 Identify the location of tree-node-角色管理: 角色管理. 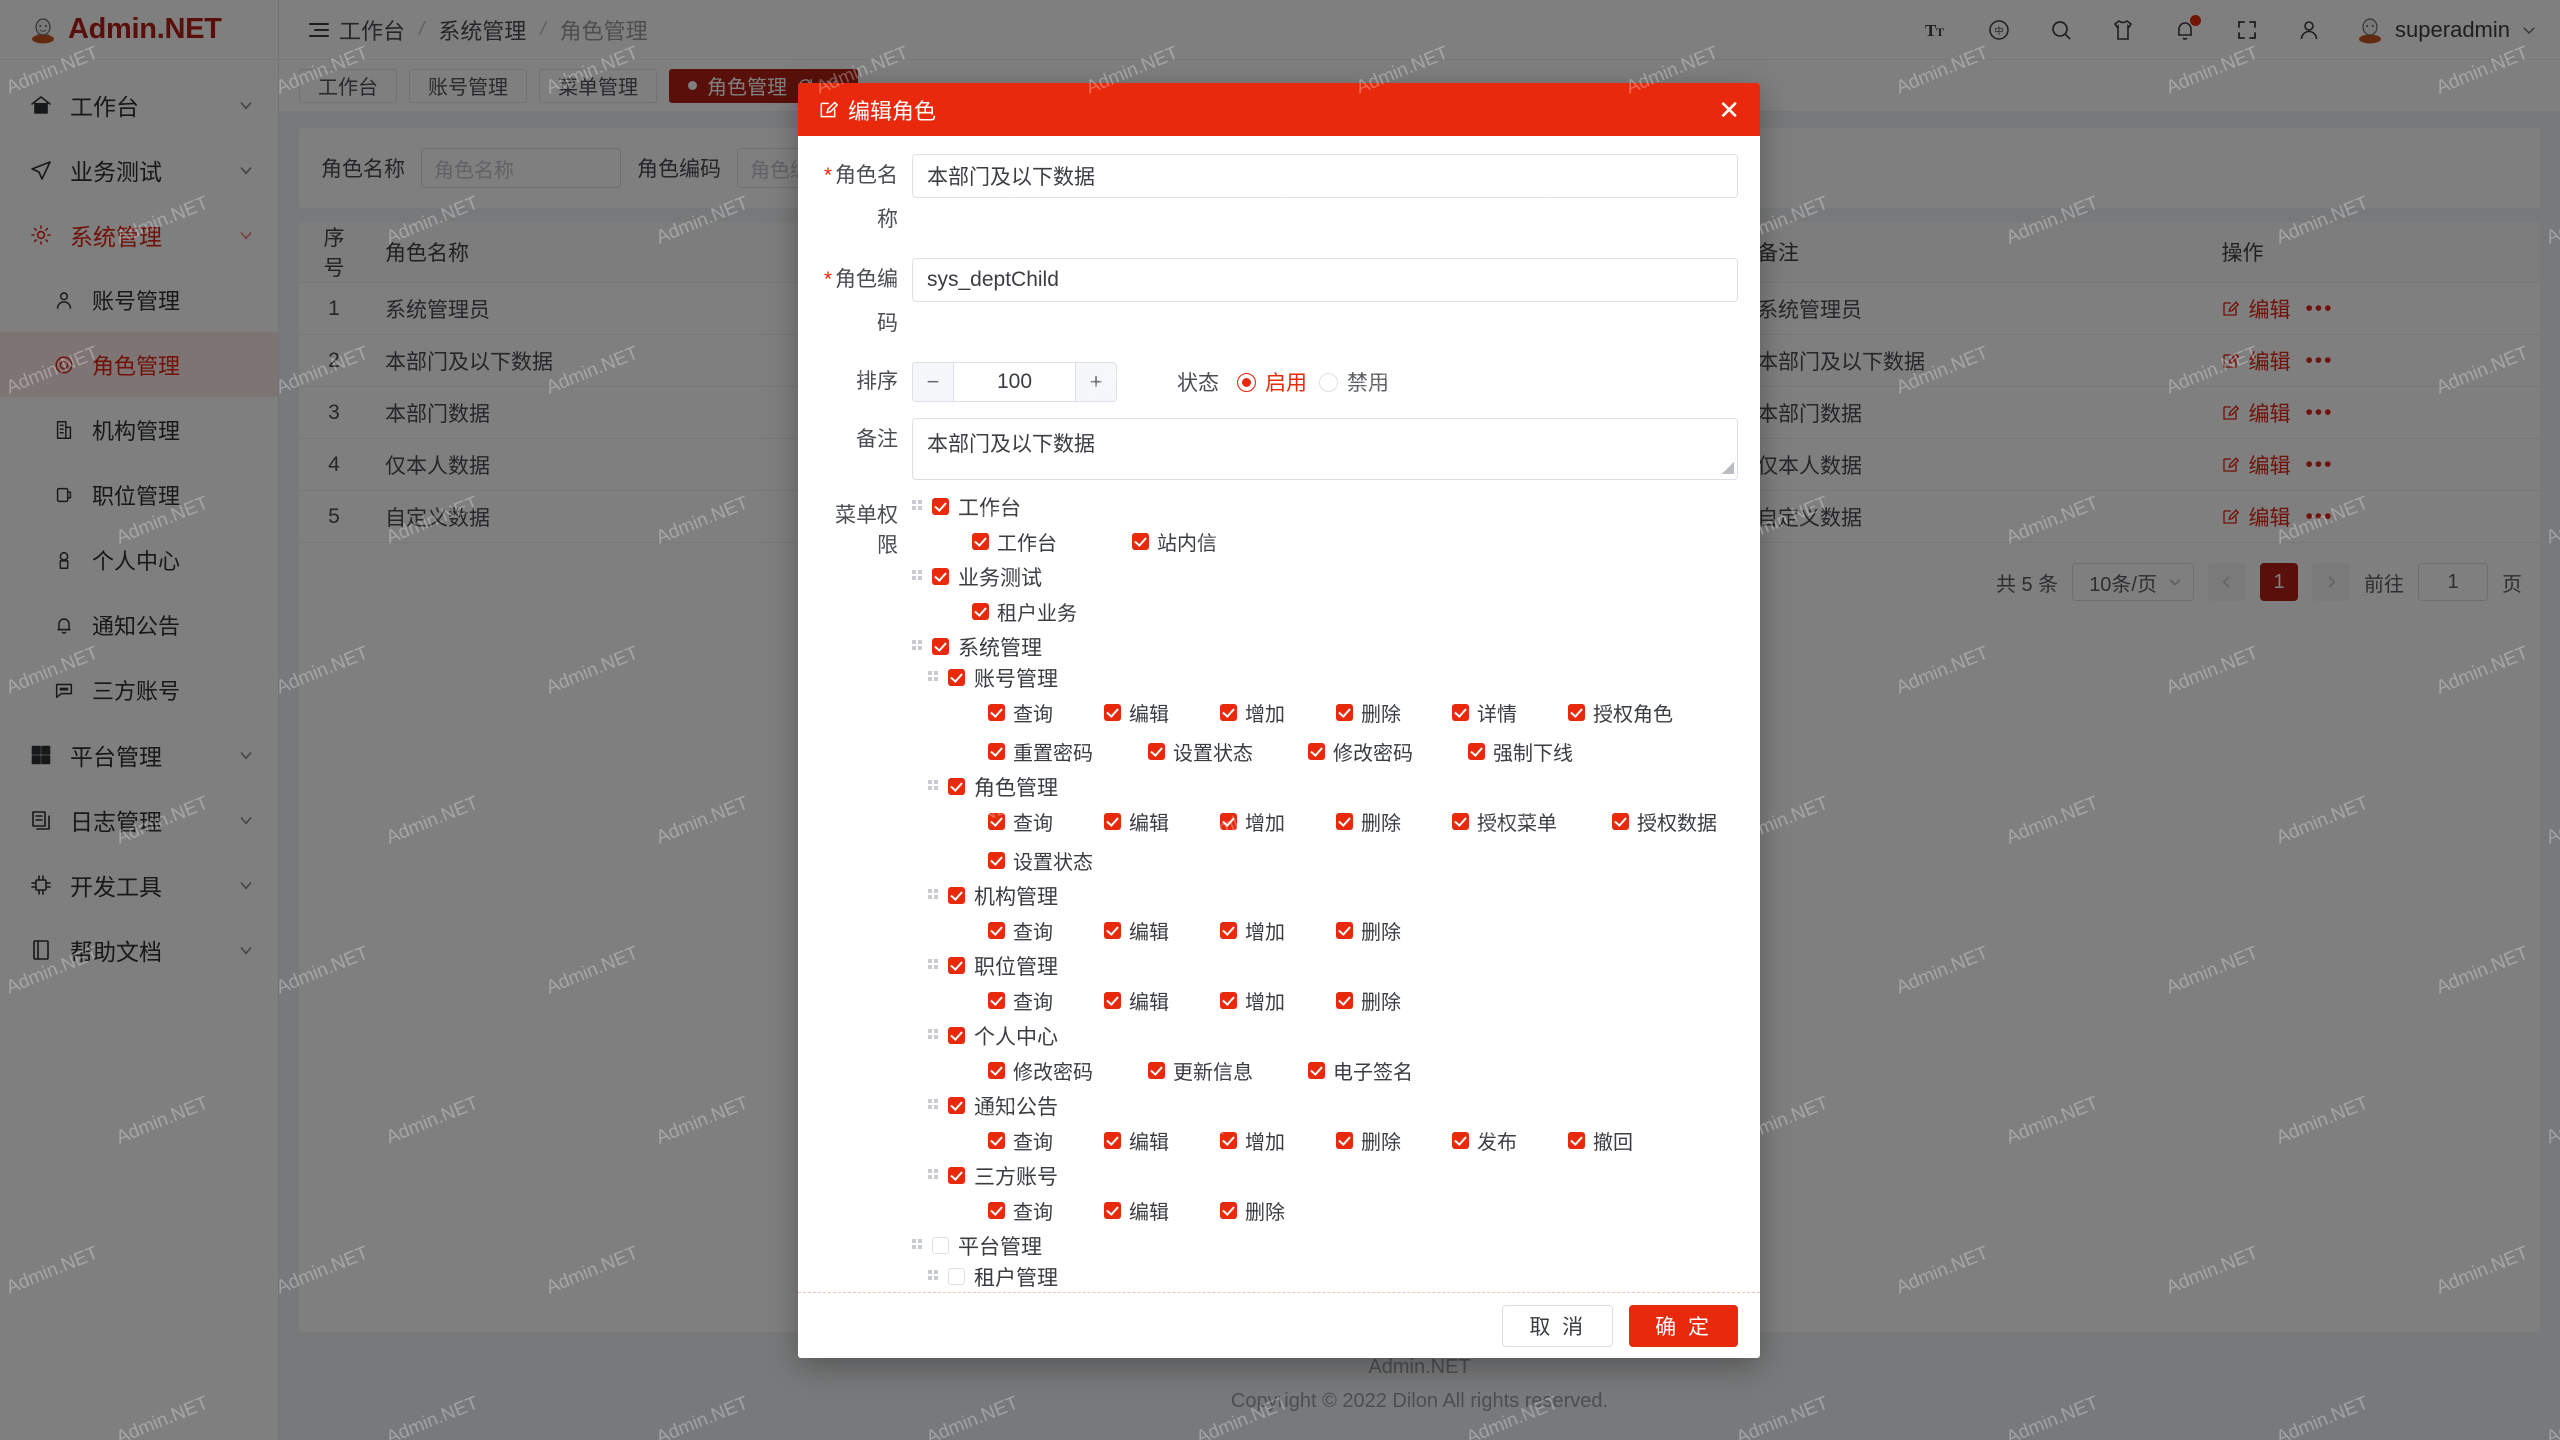
(1336, 788).